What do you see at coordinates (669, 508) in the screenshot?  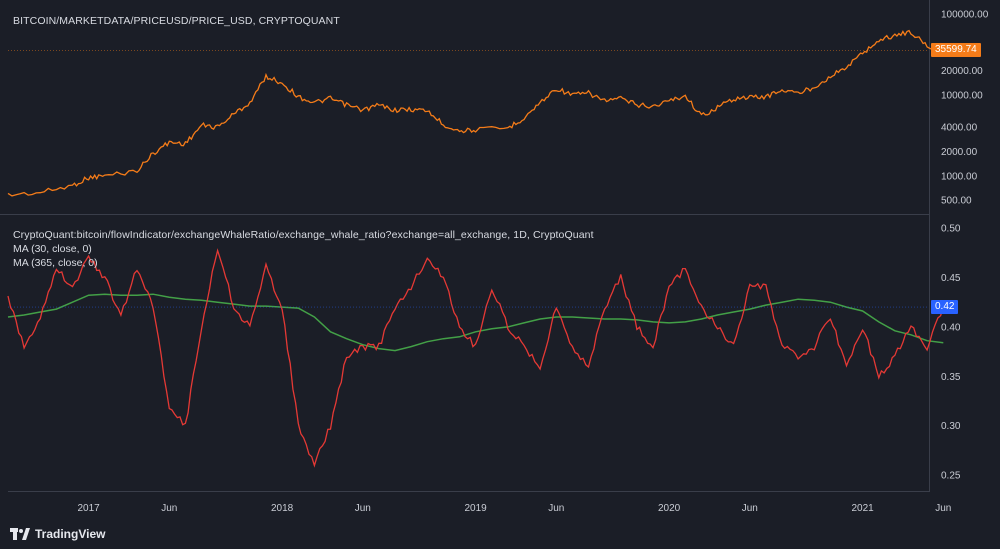 I see `time-tick-label: 2020` at bounding box center [669, 508].